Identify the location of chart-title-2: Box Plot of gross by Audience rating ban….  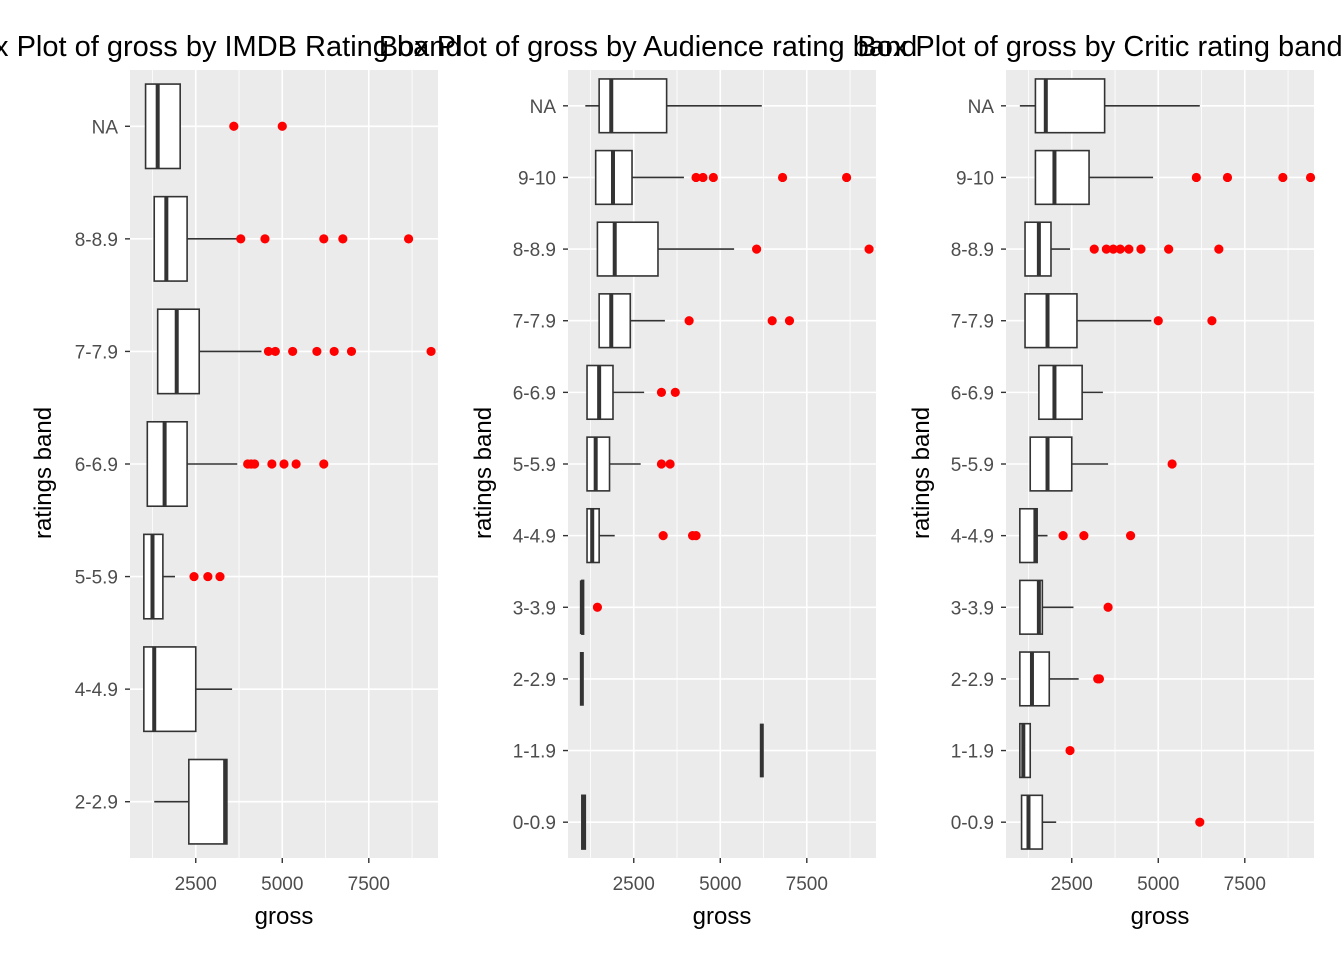
(648, 47).